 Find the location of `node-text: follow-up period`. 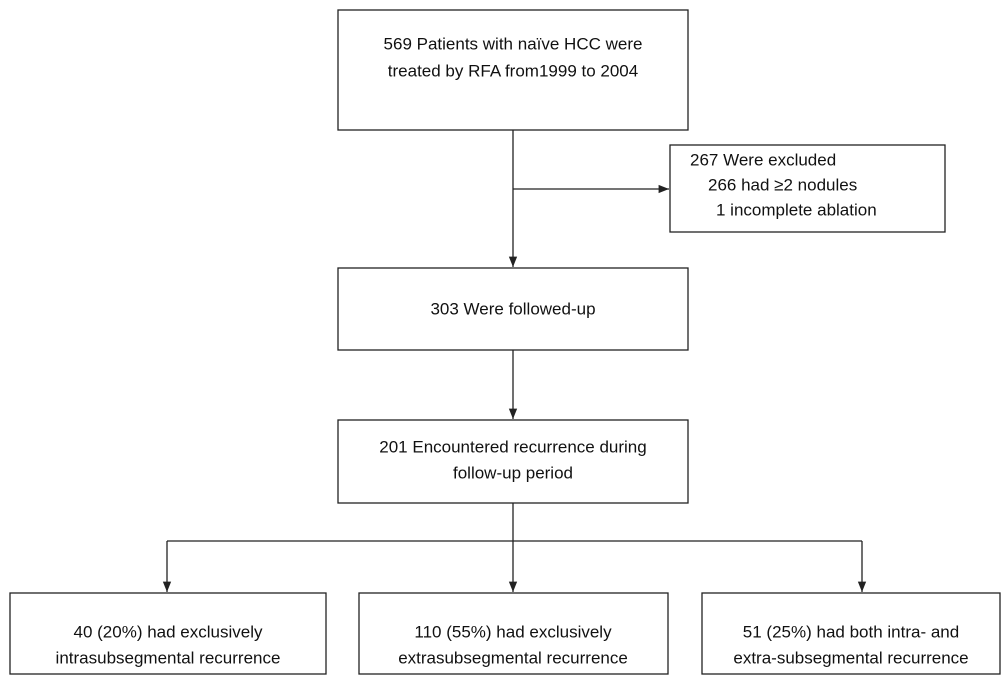

node-text: follow-up period is located at coordinates (513, 472).